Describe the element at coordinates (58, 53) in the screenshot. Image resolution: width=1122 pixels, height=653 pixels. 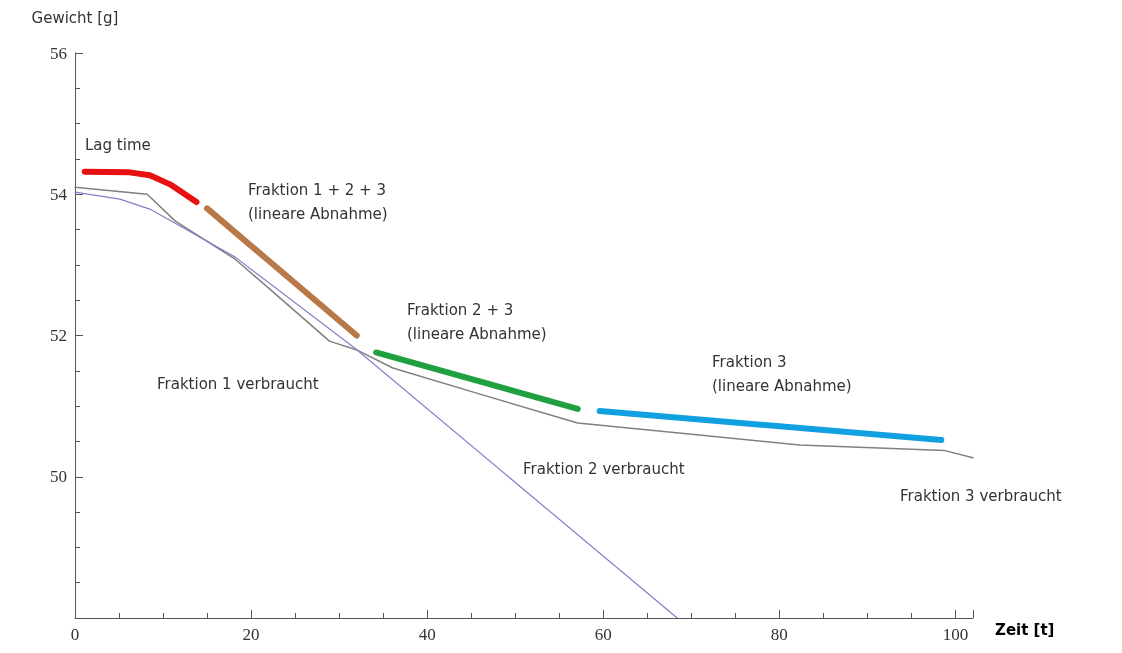
I see `y-tick-label: 56` at that location.